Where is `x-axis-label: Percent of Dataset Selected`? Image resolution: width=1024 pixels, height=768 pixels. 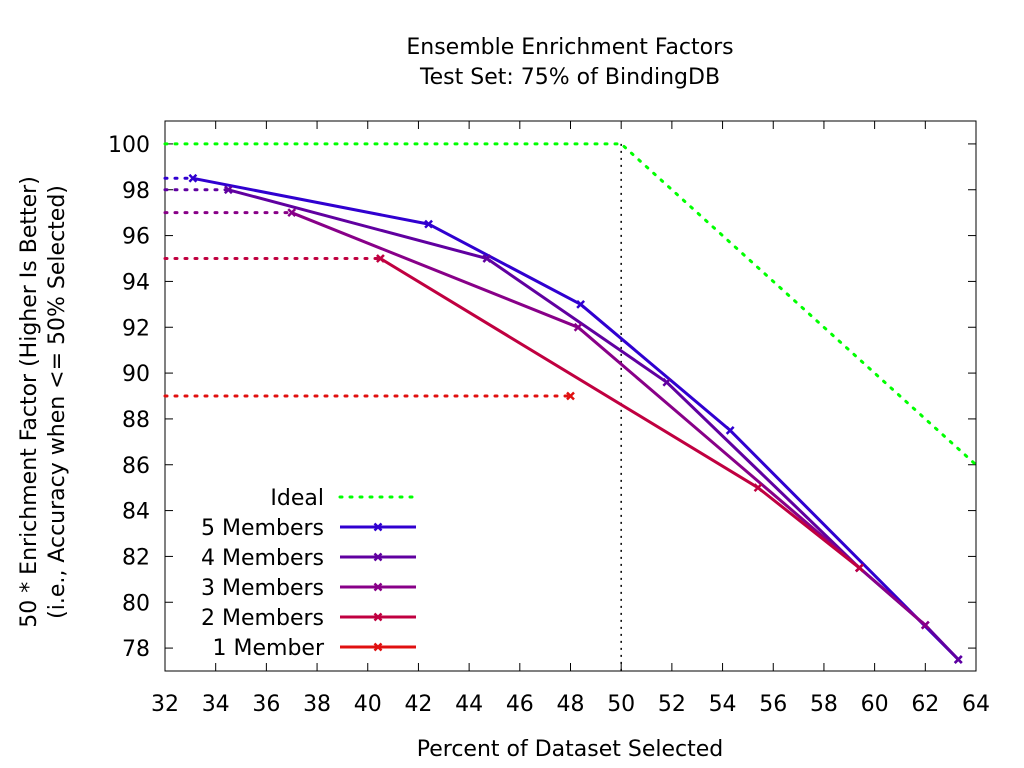
x-axis-label: Percent of Dataset Selected is located at coordinates (570, 749).